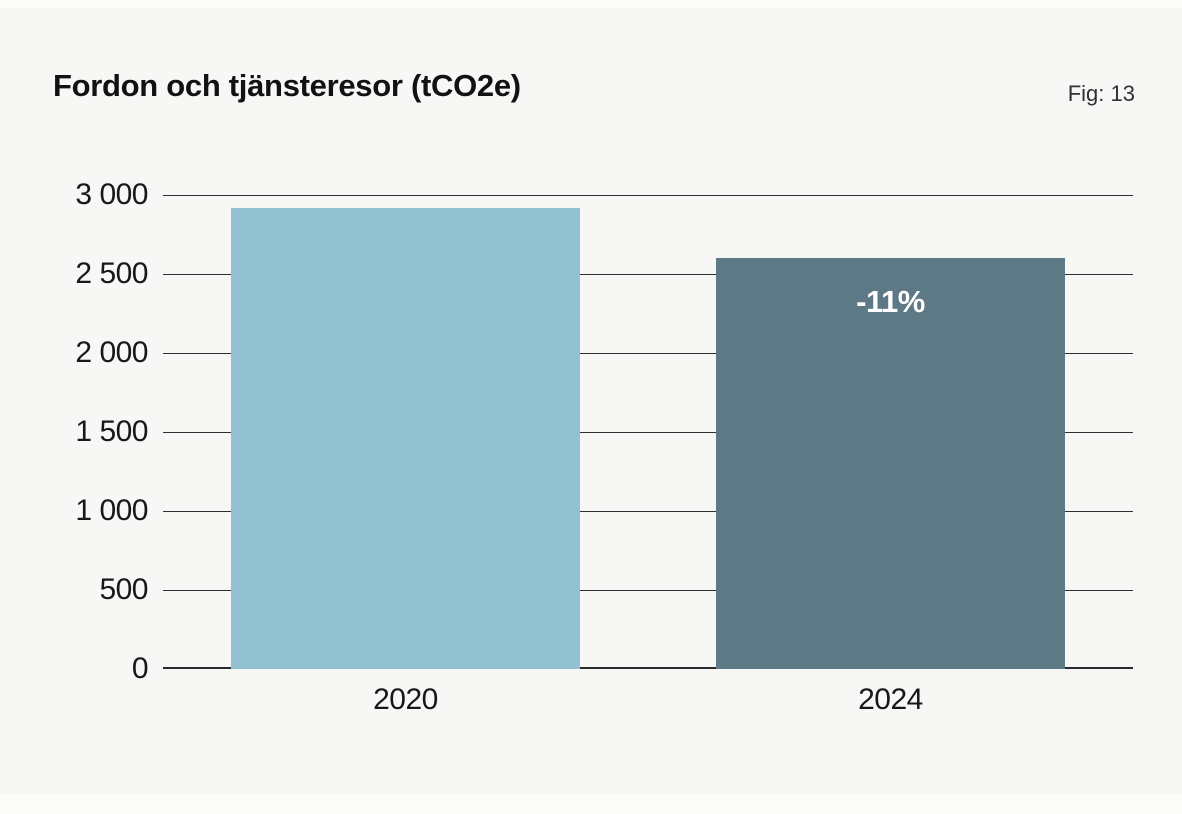 The image size is (1182, 814). I want to click on bar-change-label-2024: -11%, so click(890, 301).